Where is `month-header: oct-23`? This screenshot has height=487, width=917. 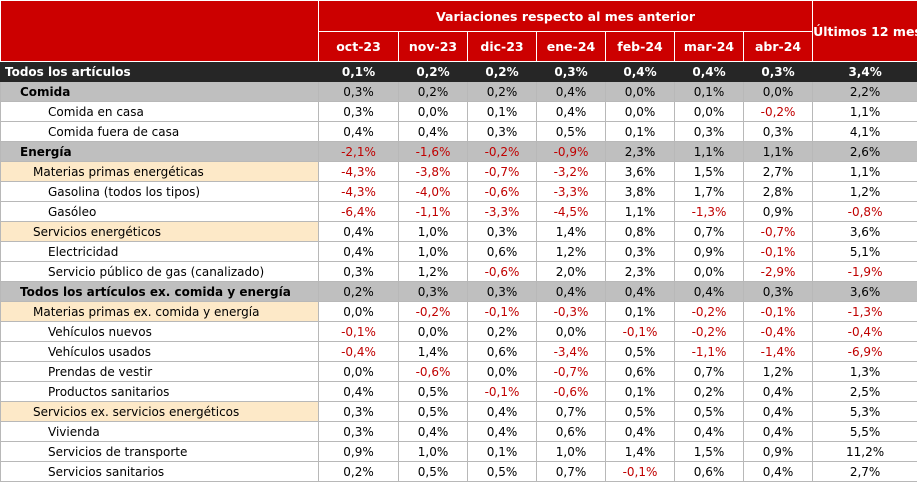
month-header: oct-23 is located at coordinates (358, 46).